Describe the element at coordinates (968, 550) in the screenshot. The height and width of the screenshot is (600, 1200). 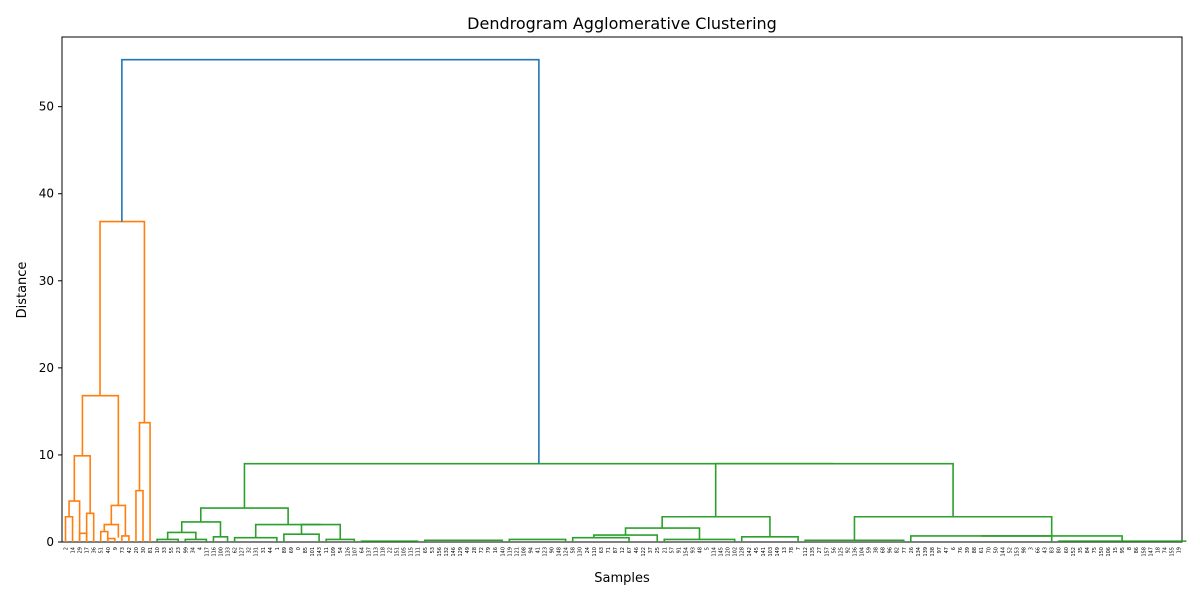
I see `leaf-label: 39` at that location.